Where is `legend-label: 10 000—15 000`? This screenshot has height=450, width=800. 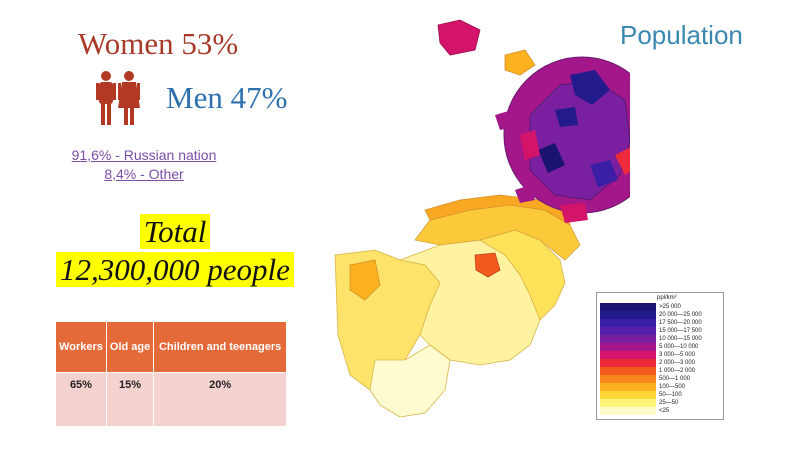
legend-label: 10 000—15 000 is located at coordinates (680, 339).